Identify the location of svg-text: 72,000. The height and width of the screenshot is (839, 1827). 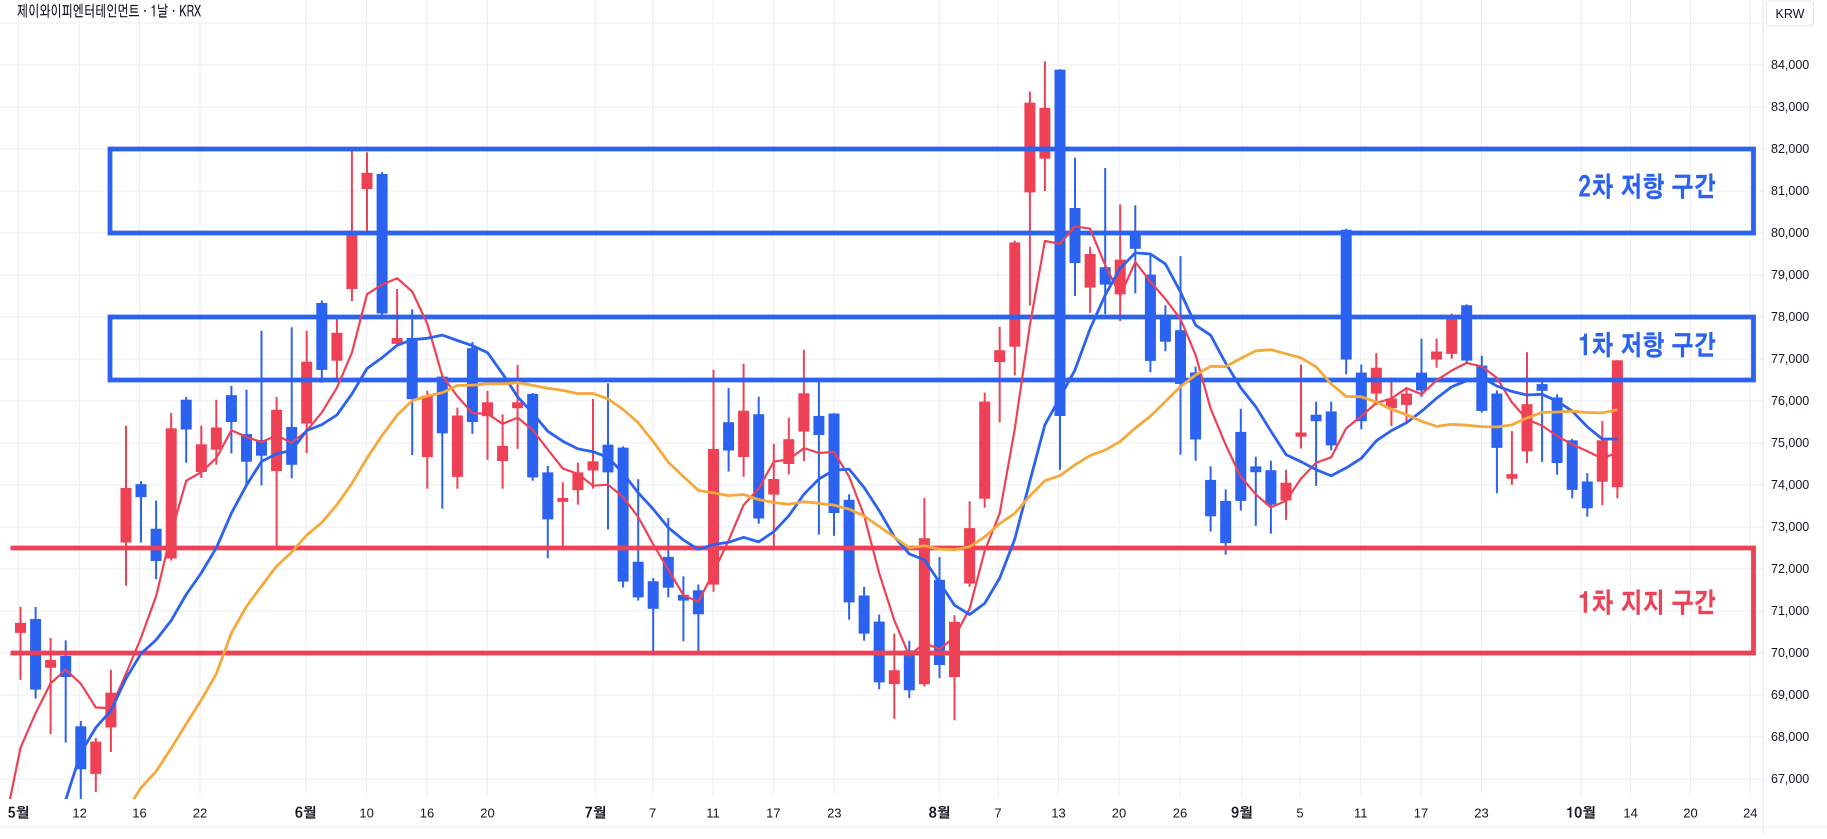
(1790, 569).